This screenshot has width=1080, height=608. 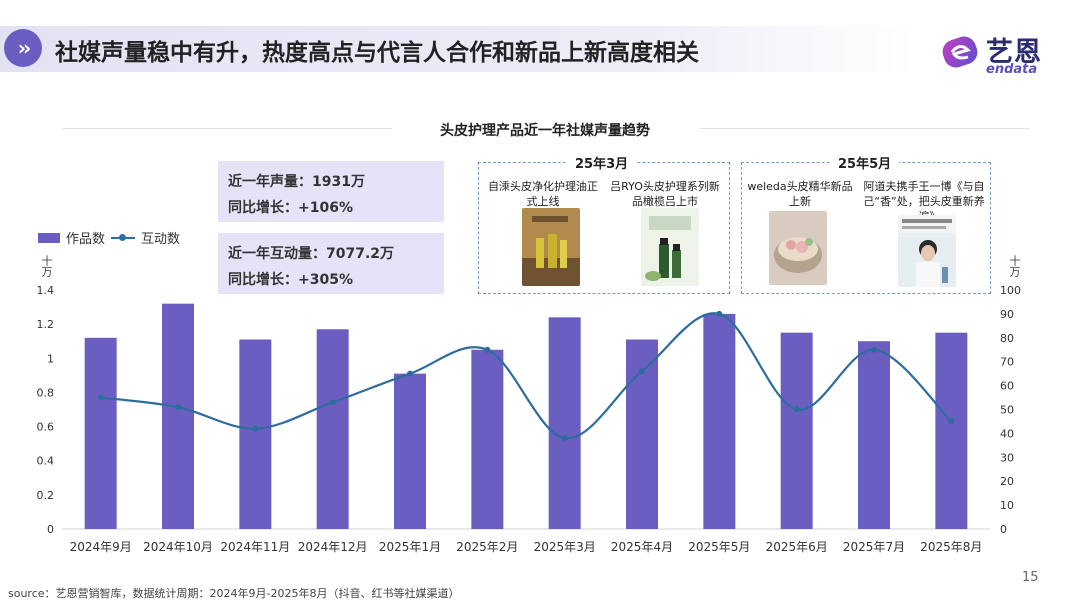 What do you see at coordinates (551, 247) in the screenshot?
I see `product-image-oil` at bounding box center [551, 247].